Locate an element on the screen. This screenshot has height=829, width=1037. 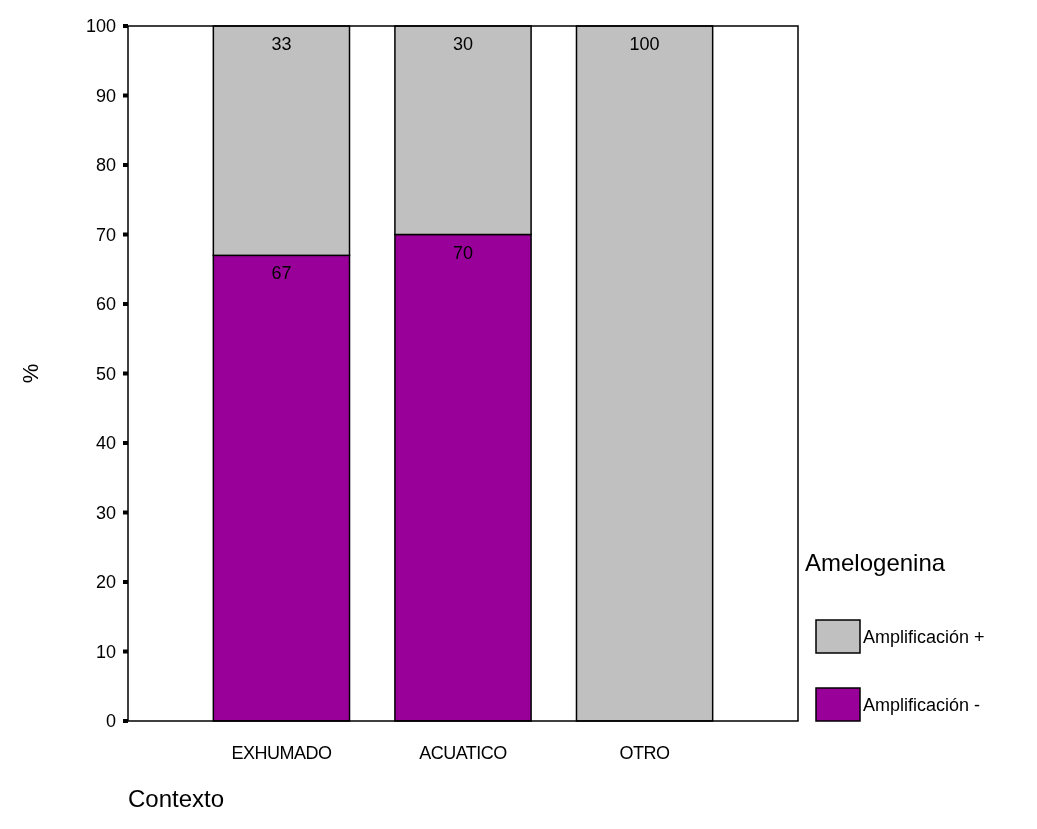
y-tick-label: 40 is located at coordinates (105, 443).